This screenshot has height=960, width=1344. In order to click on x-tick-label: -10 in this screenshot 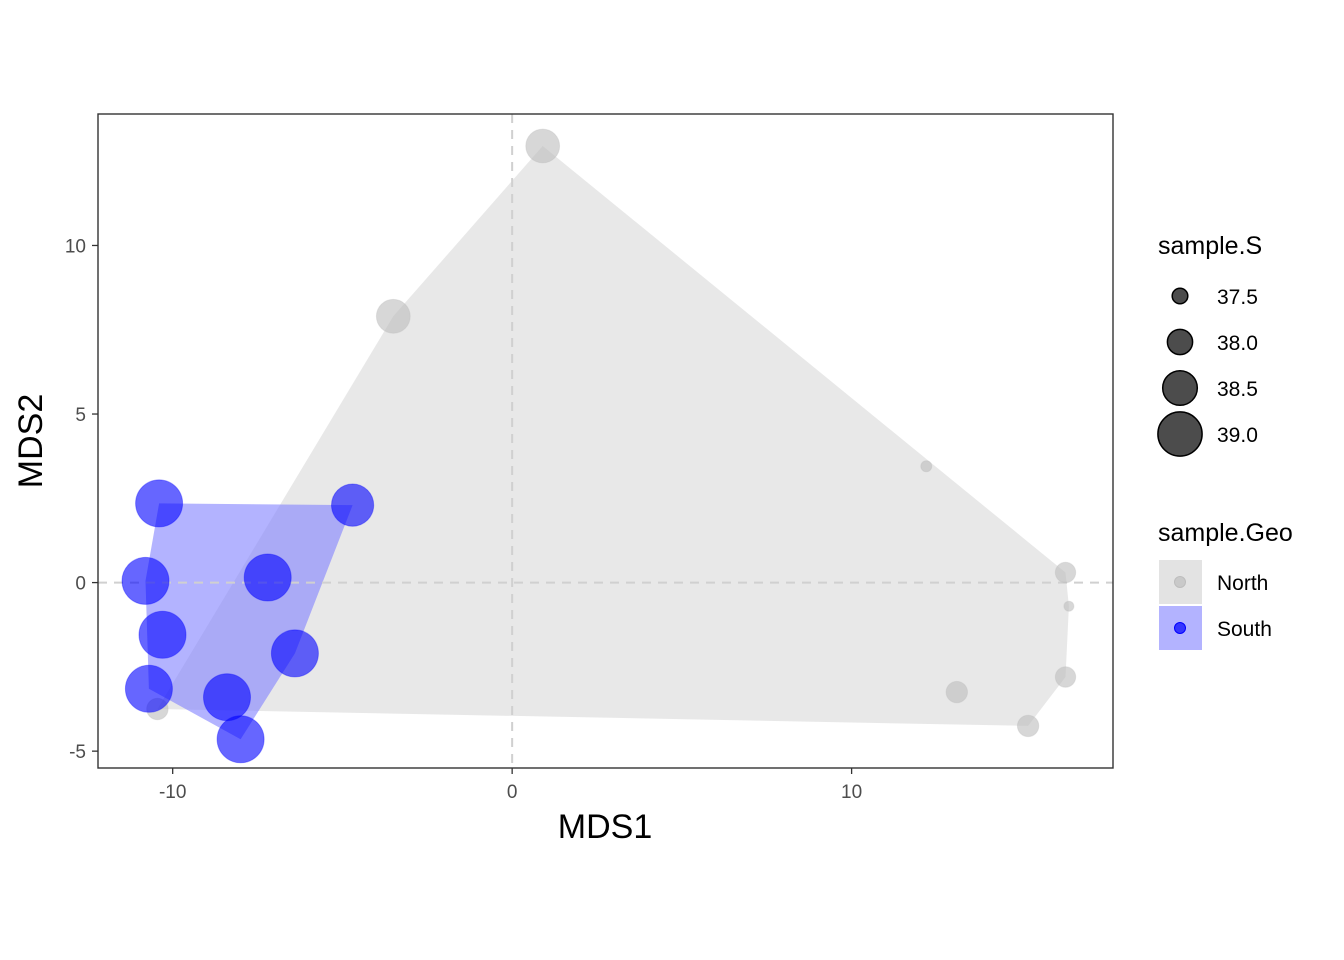, I will do `click(172, 792)`.